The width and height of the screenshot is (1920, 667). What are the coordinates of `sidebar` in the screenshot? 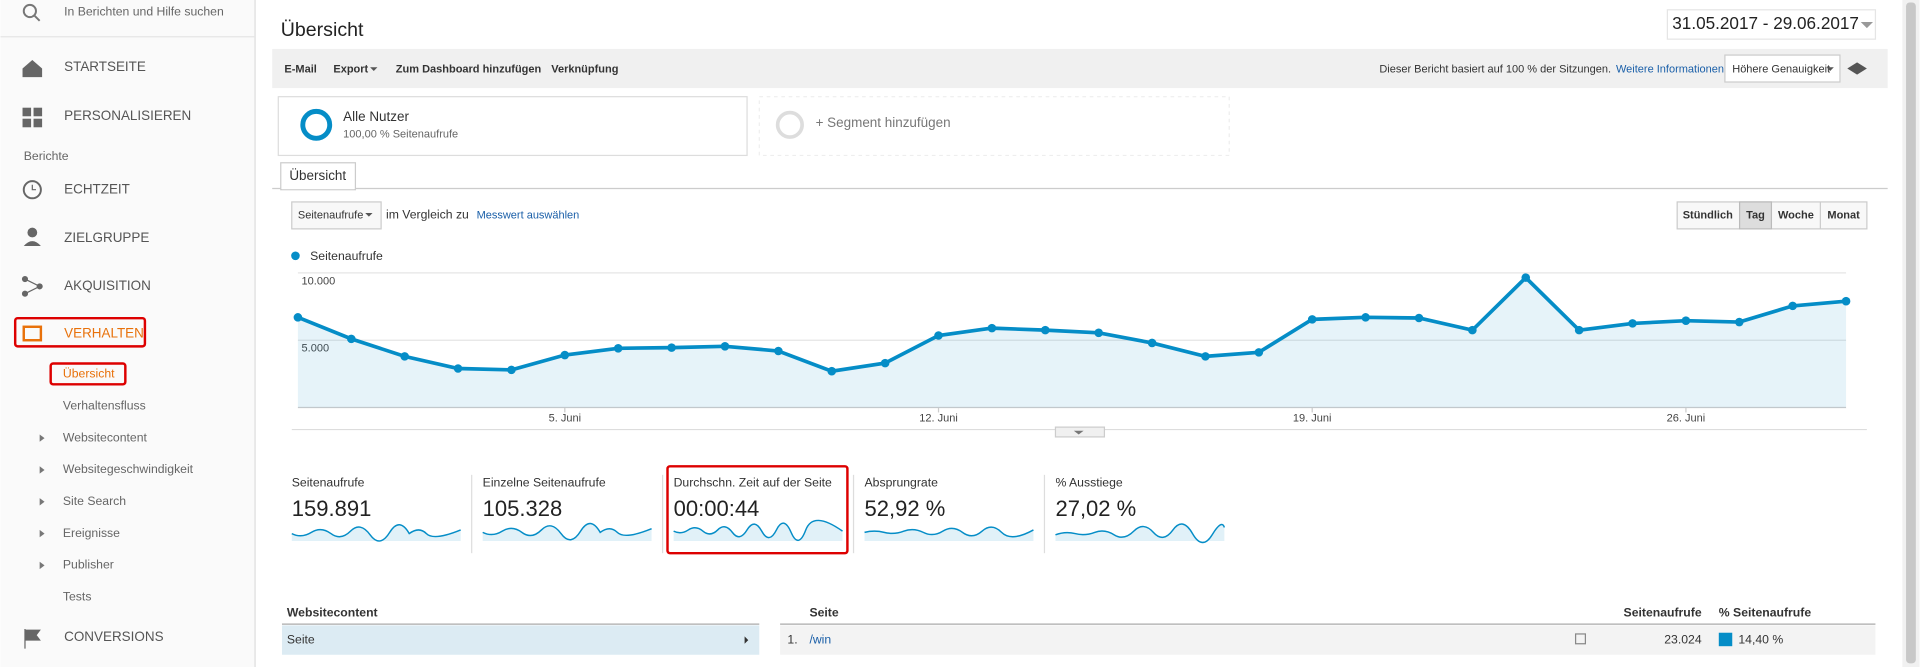 It's located at (128, 333).